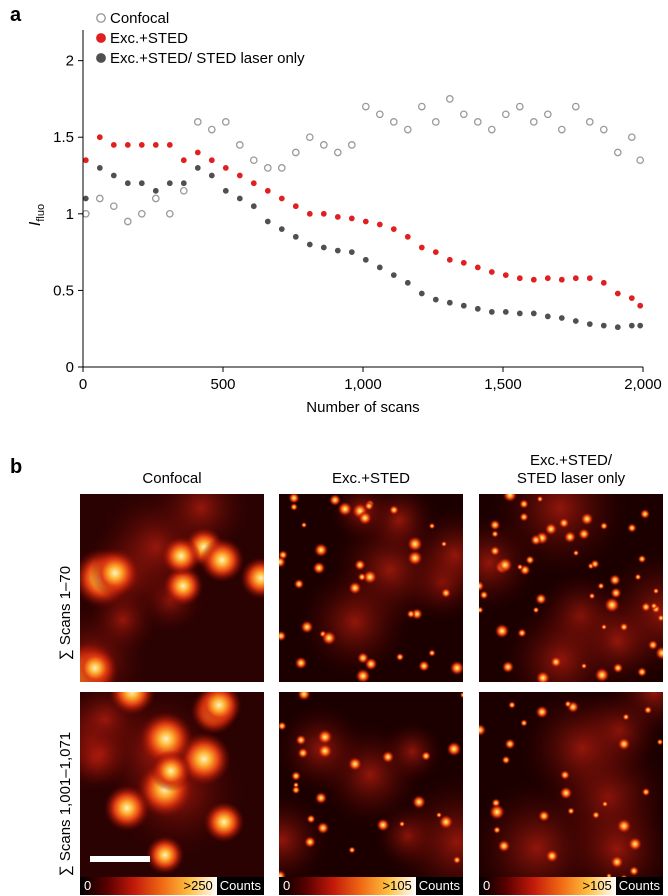 This screenshot has height=896, width=668. I want to click on legend-label: Exc.+STED/ STED laser only, so click(207, 58).